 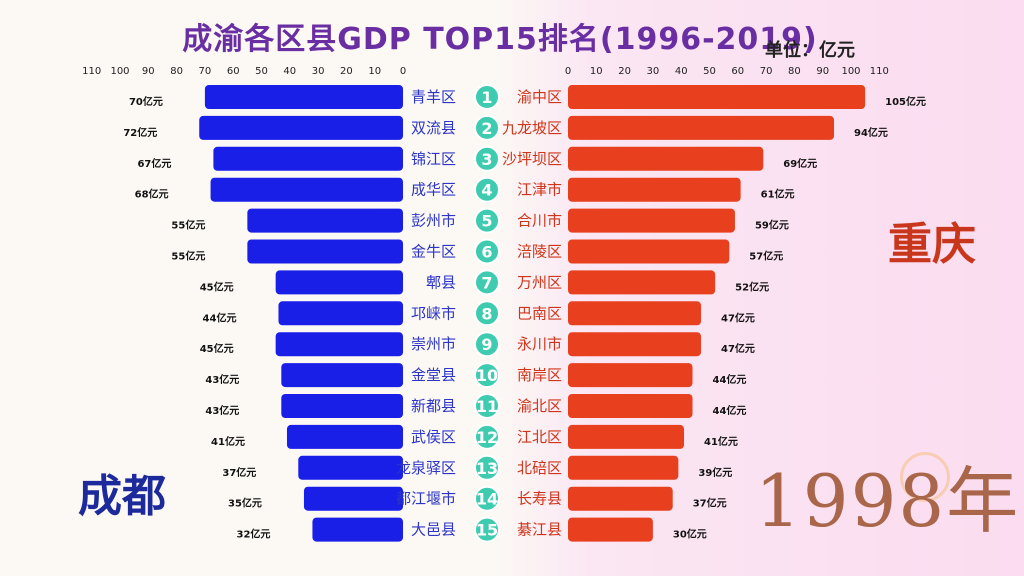 What do you see at coordinates (486, 344) in the screenshot?
I see `rank-number: 9` at bounding box center [486, 344].